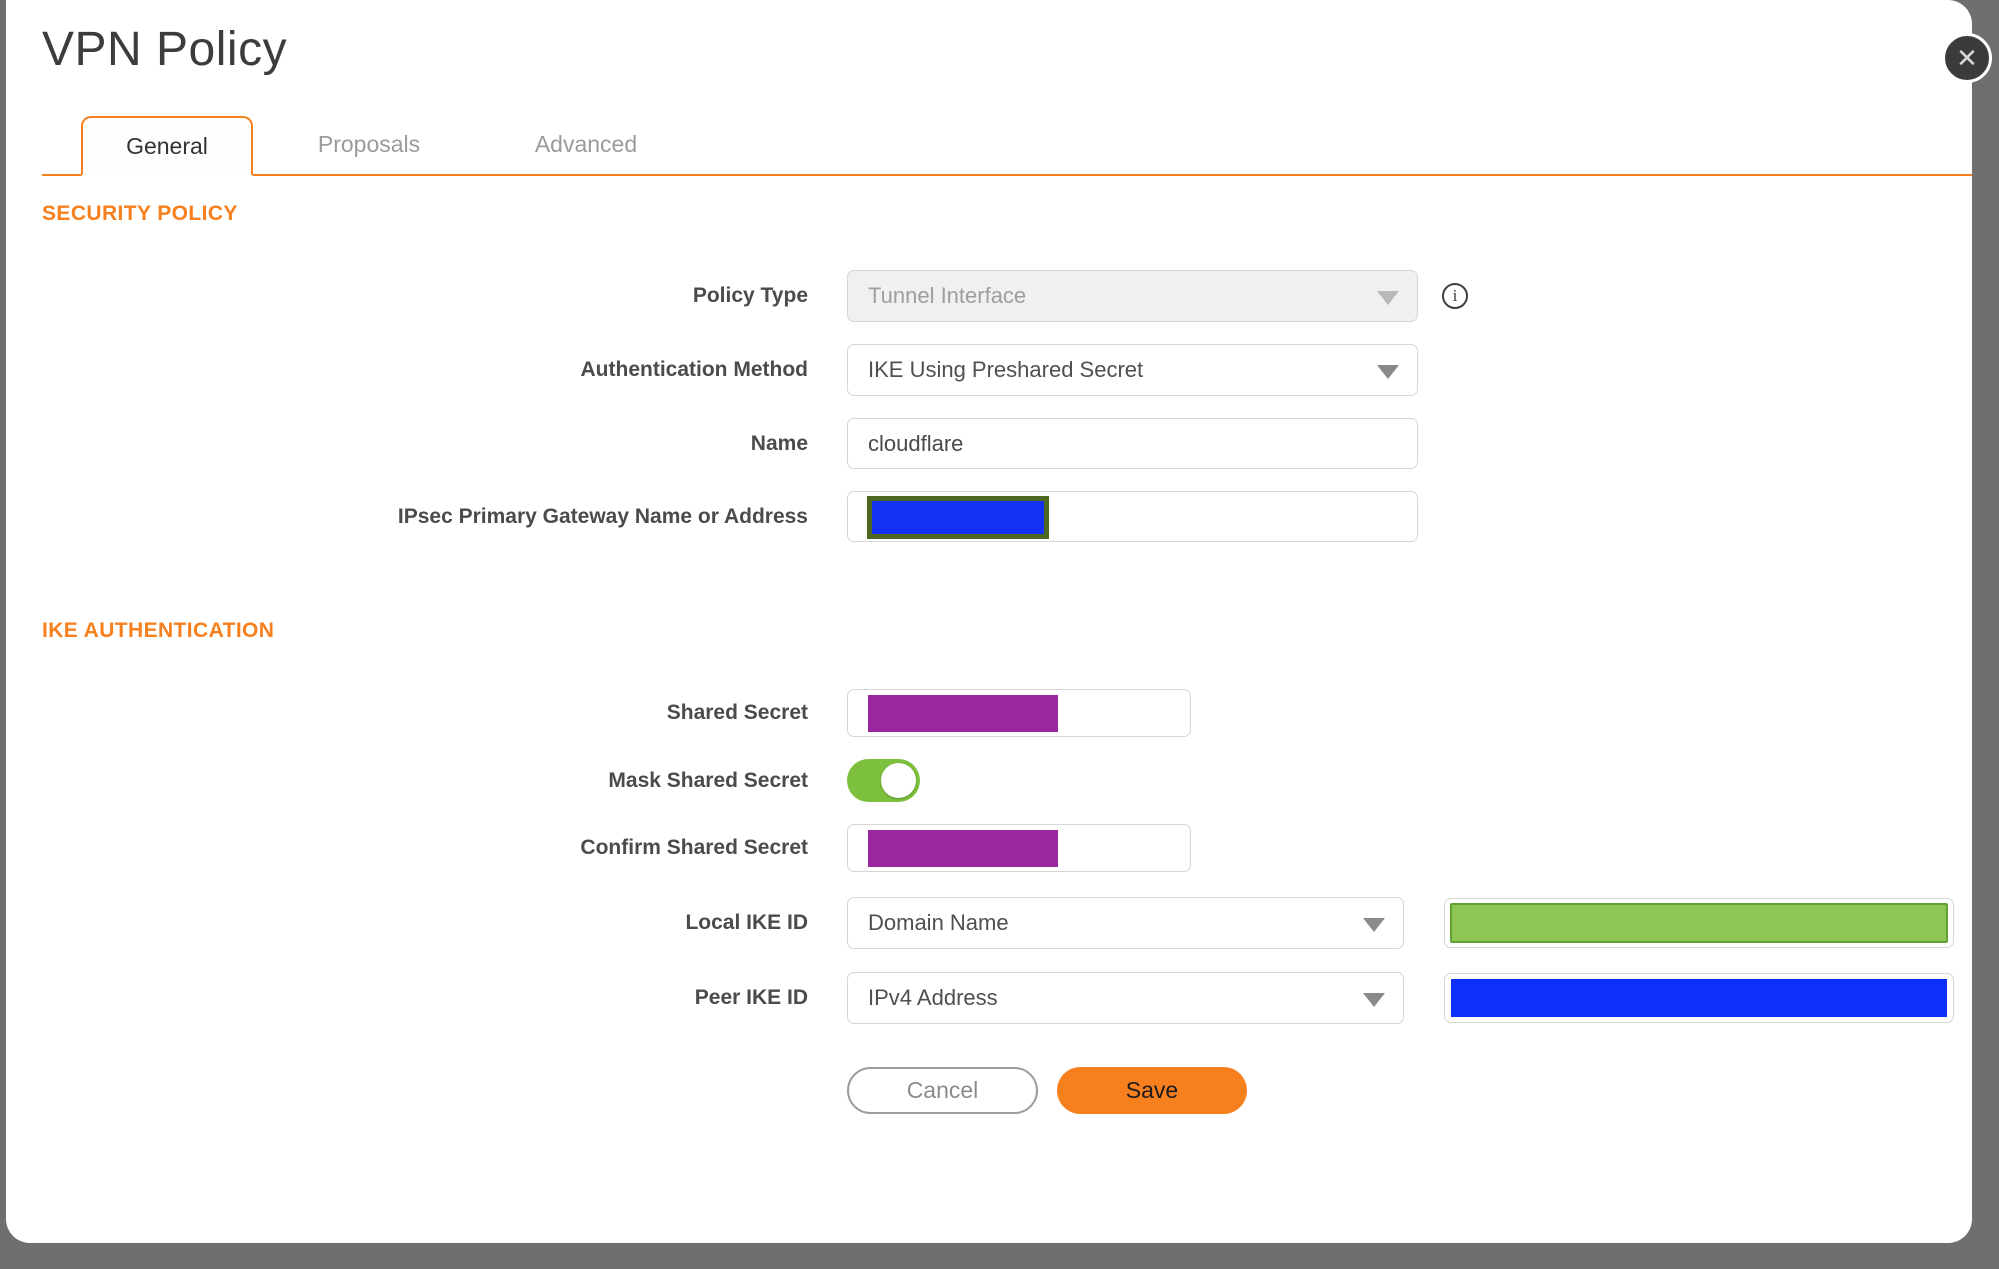 This screenshot has height=1269, width=1999. Describe the element at coordinates (933, 997) in the screenshot. I see `peer-ike-id-type: IPv4 Address` at that location.